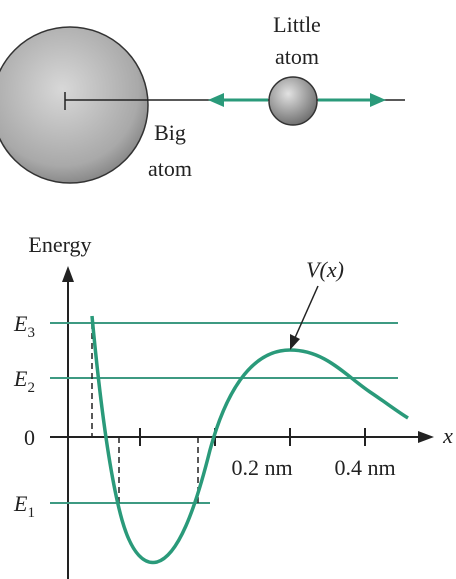  I want to click on arrow-right-head, so click(378, 100).